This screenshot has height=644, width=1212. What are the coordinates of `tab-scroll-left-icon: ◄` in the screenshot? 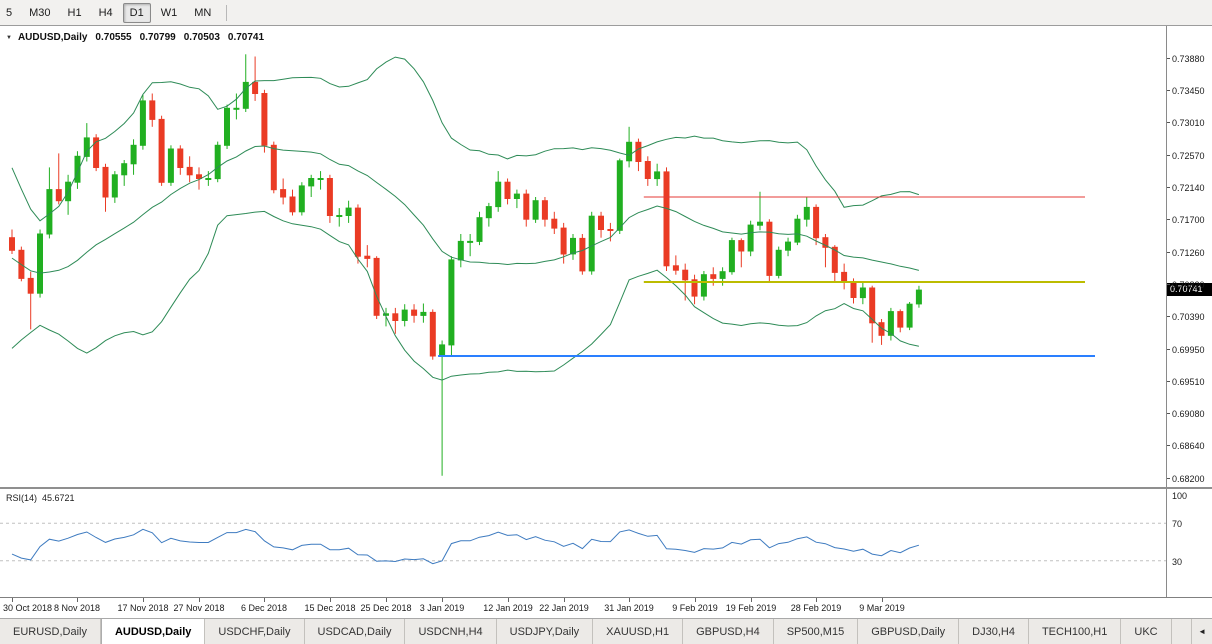 It's located at (1201, 631).